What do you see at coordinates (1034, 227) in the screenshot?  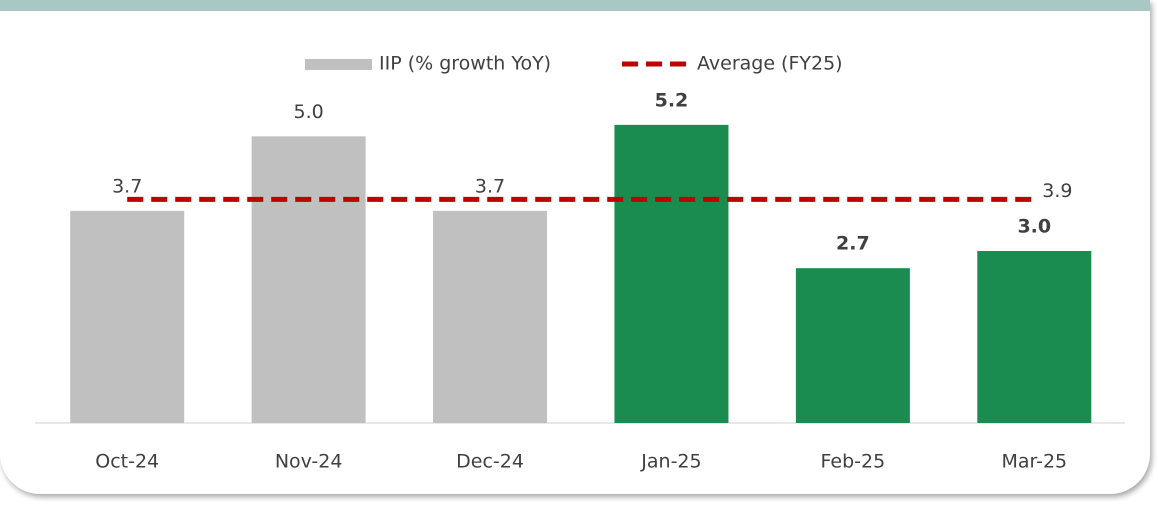 I see `value-label: 3.0` at bounding box center [1034, 227].